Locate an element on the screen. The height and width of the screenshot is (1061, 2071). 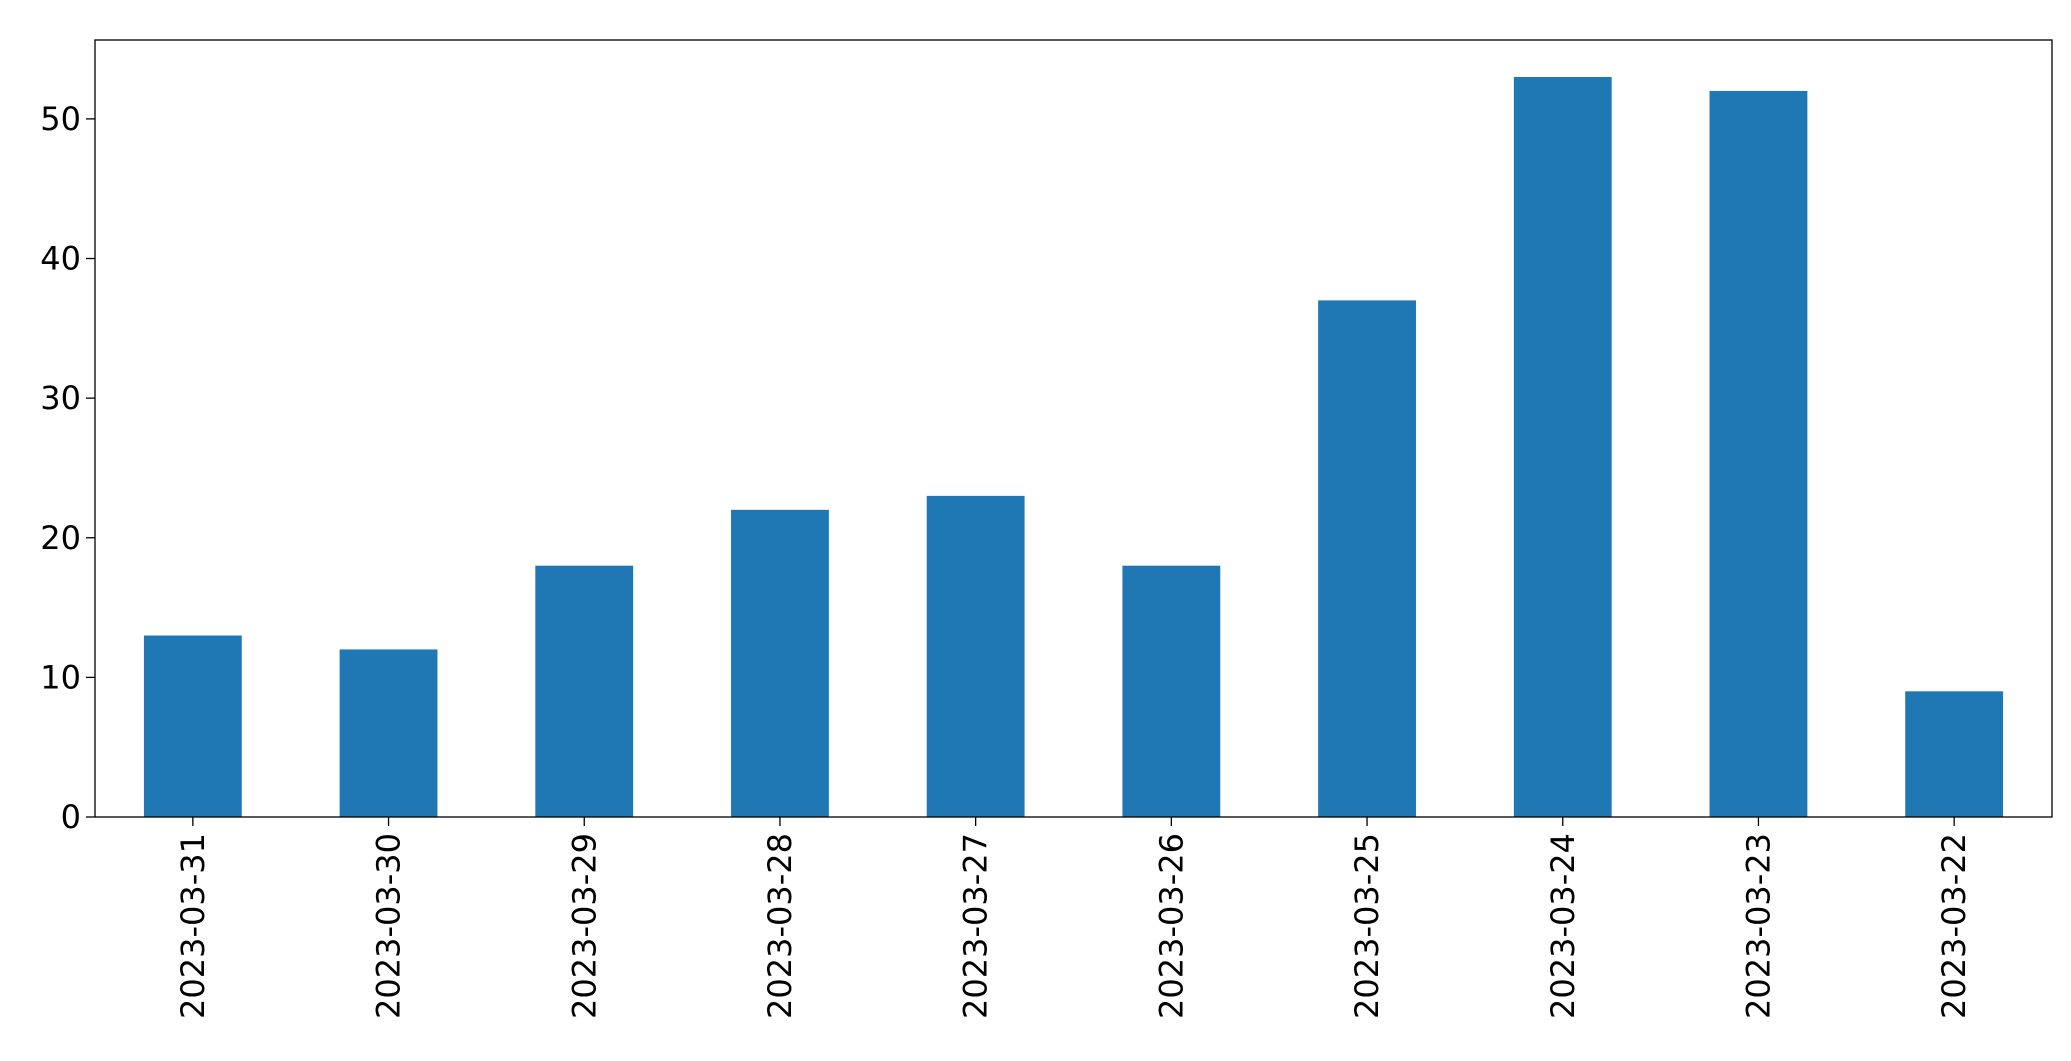
x-tick-label: 2023-03-24 is located at coordinates (1563, 926).